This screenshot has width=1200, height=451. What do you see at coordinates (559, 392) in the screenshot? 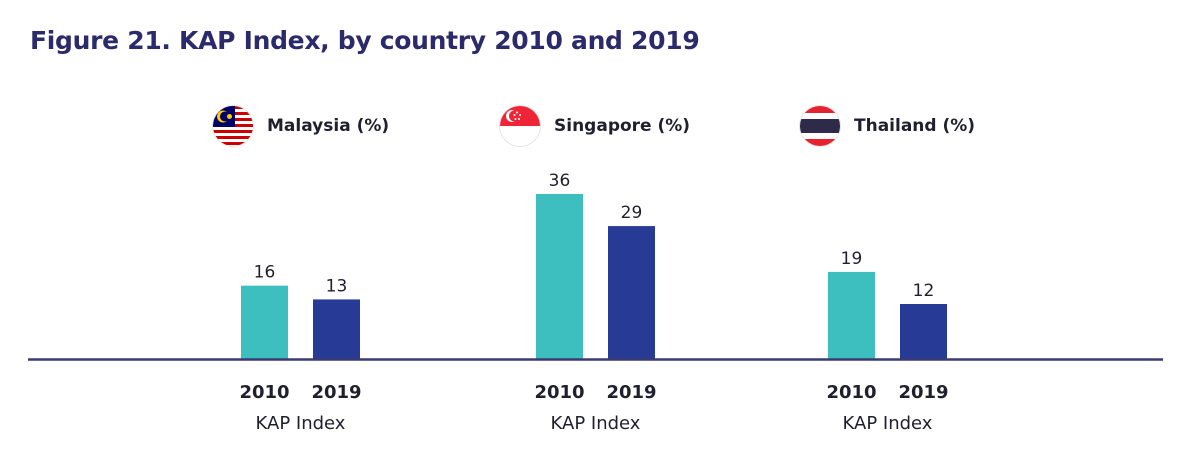
I see `tick-label-singapore-2010: 2010` at bounding box center [559, 392].